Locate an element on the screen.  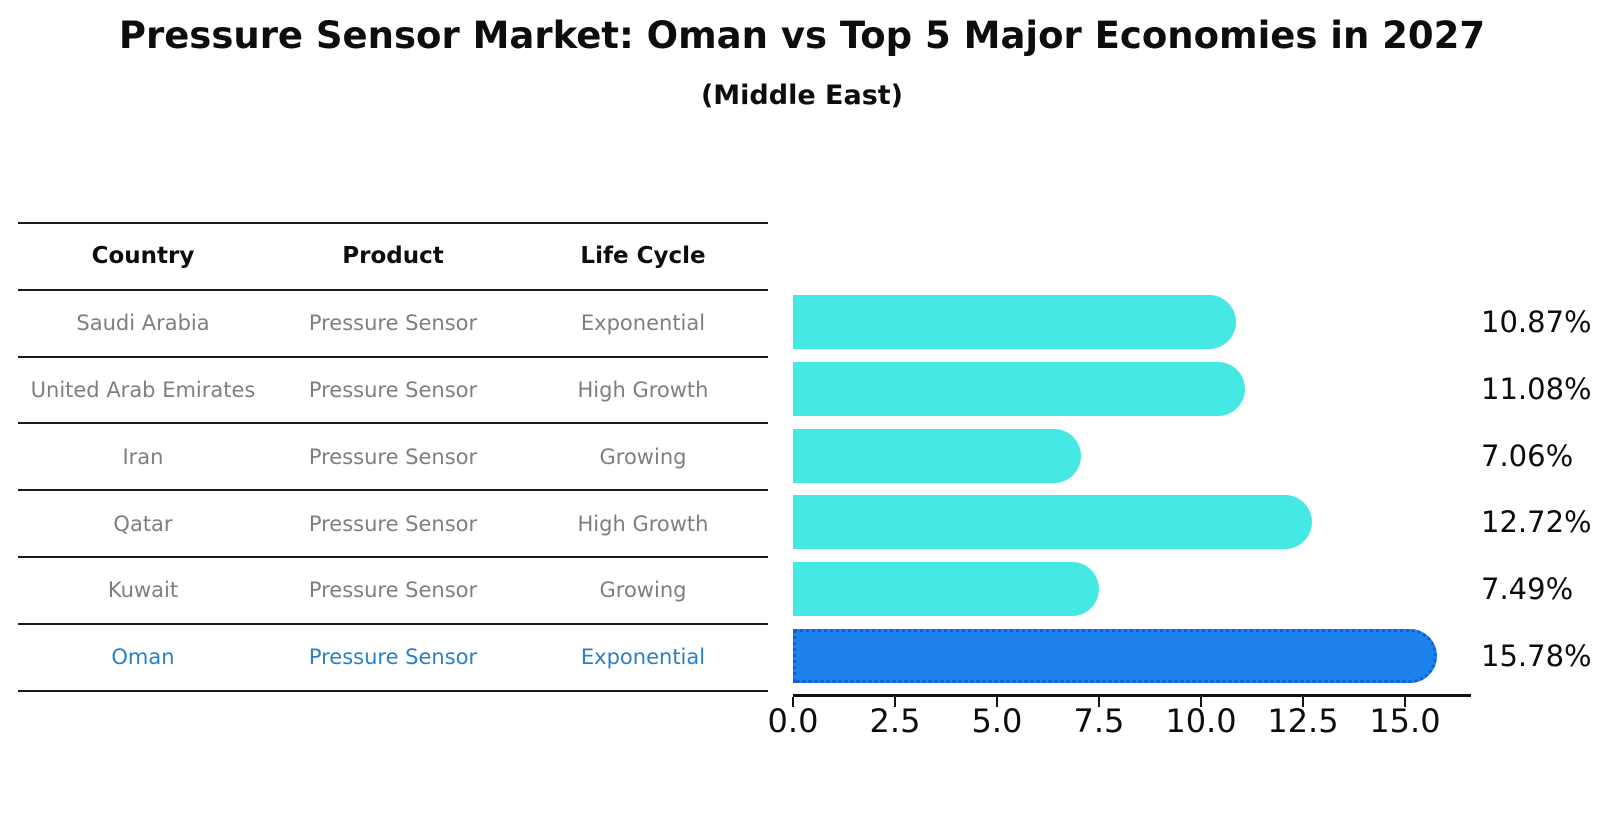
cell-life-cycle-kuwait: Growing is located at coordinates (643, 590).